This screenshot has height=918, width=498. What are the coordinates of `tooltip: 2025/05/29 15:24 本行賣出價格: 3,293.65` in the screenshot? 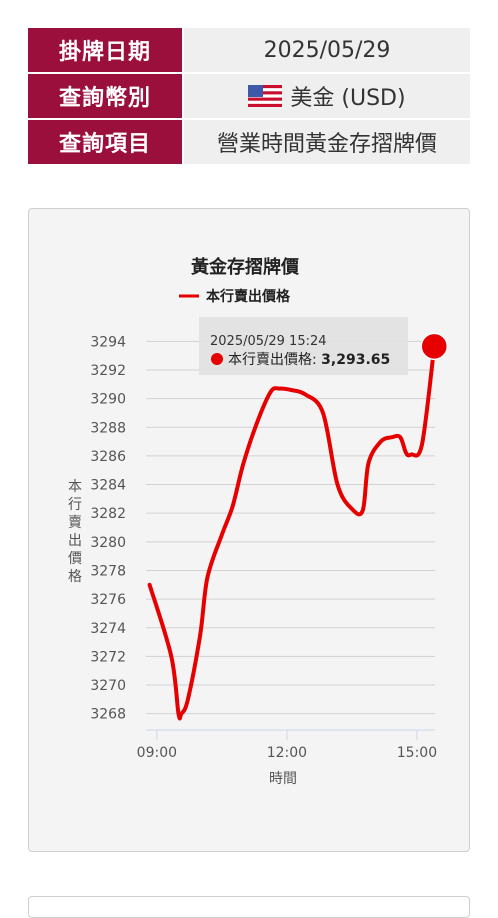 It's located at (303, 346).